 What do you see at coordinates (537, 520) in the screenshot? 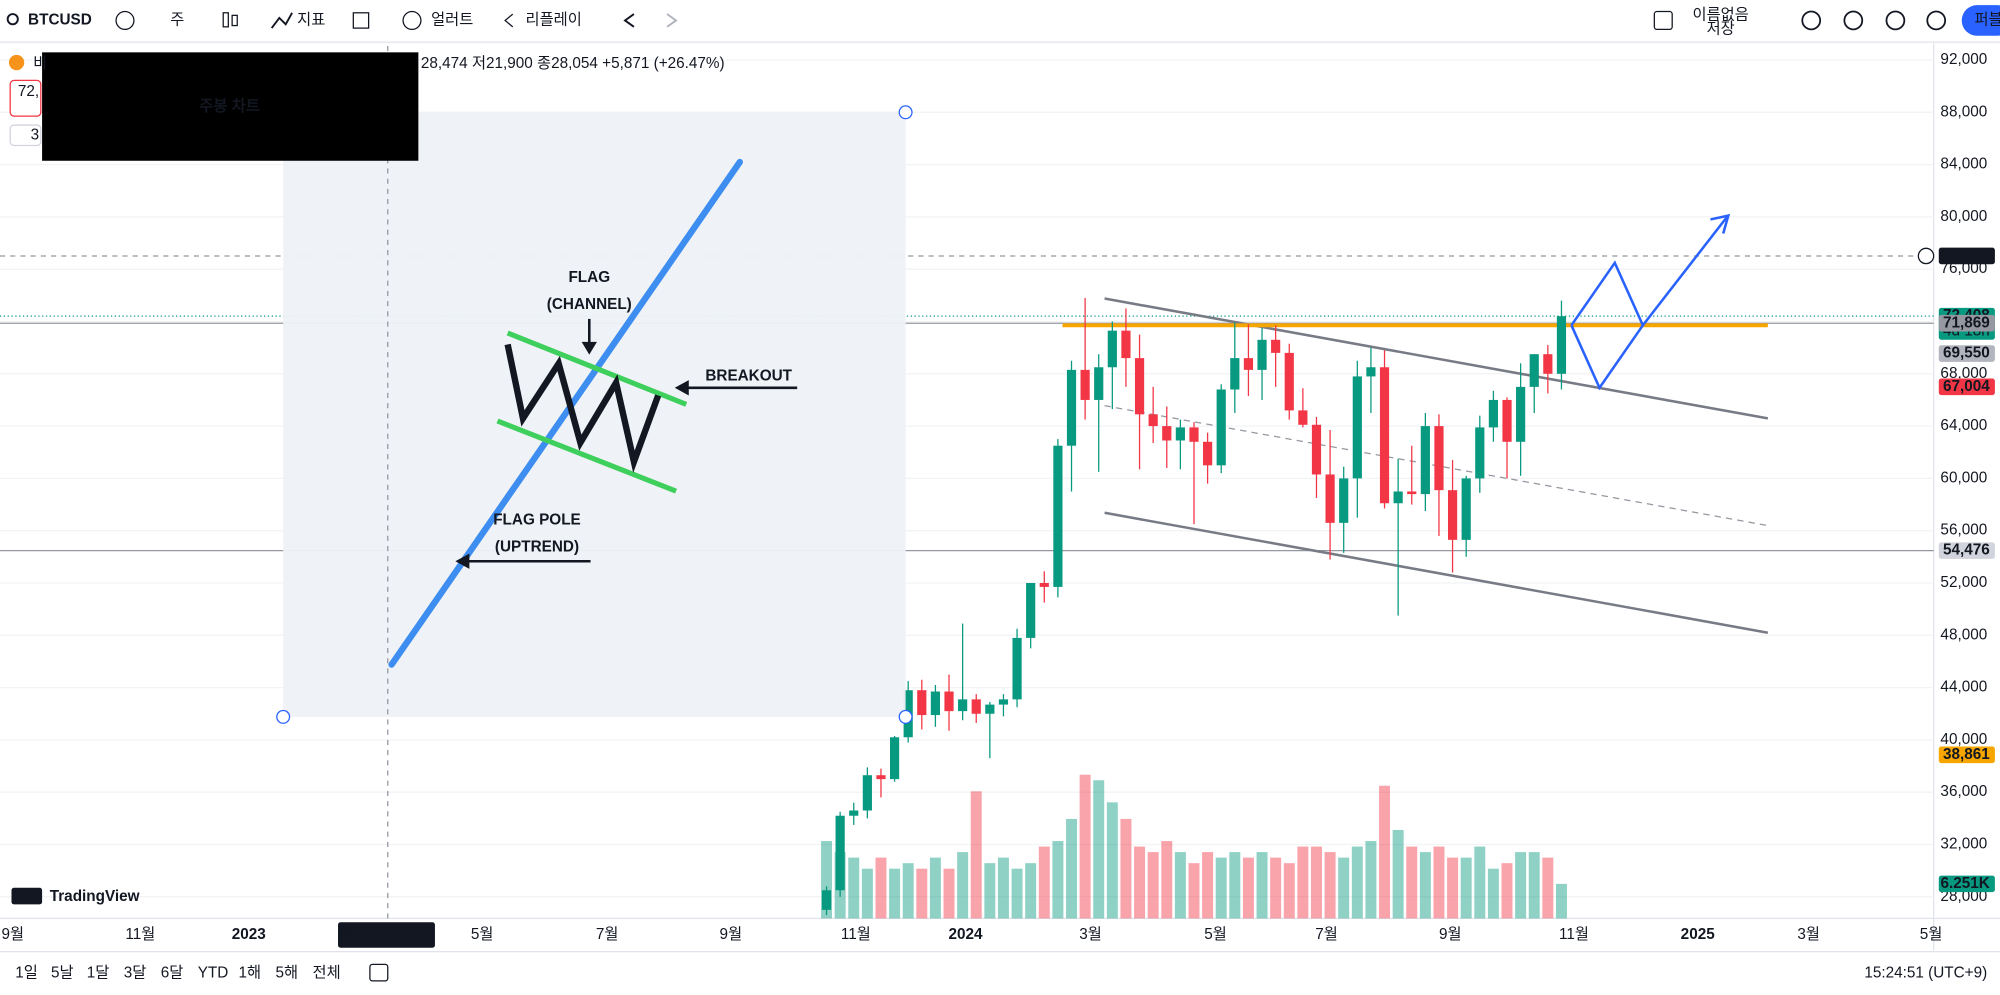
I see `flag-pole-label: FLAG POLE` at bounding box center [537, 520].